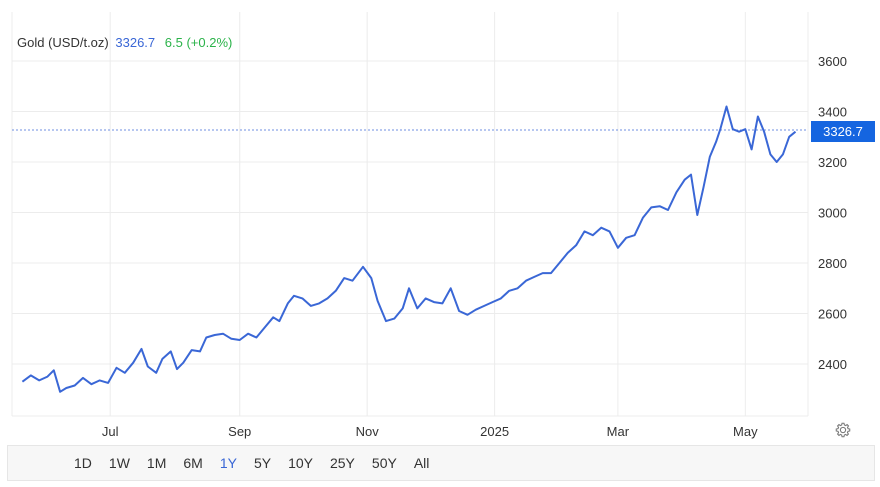  Describe the element at coordinates (843, 430) in the screenshot. I see `gear-icon` at that location.